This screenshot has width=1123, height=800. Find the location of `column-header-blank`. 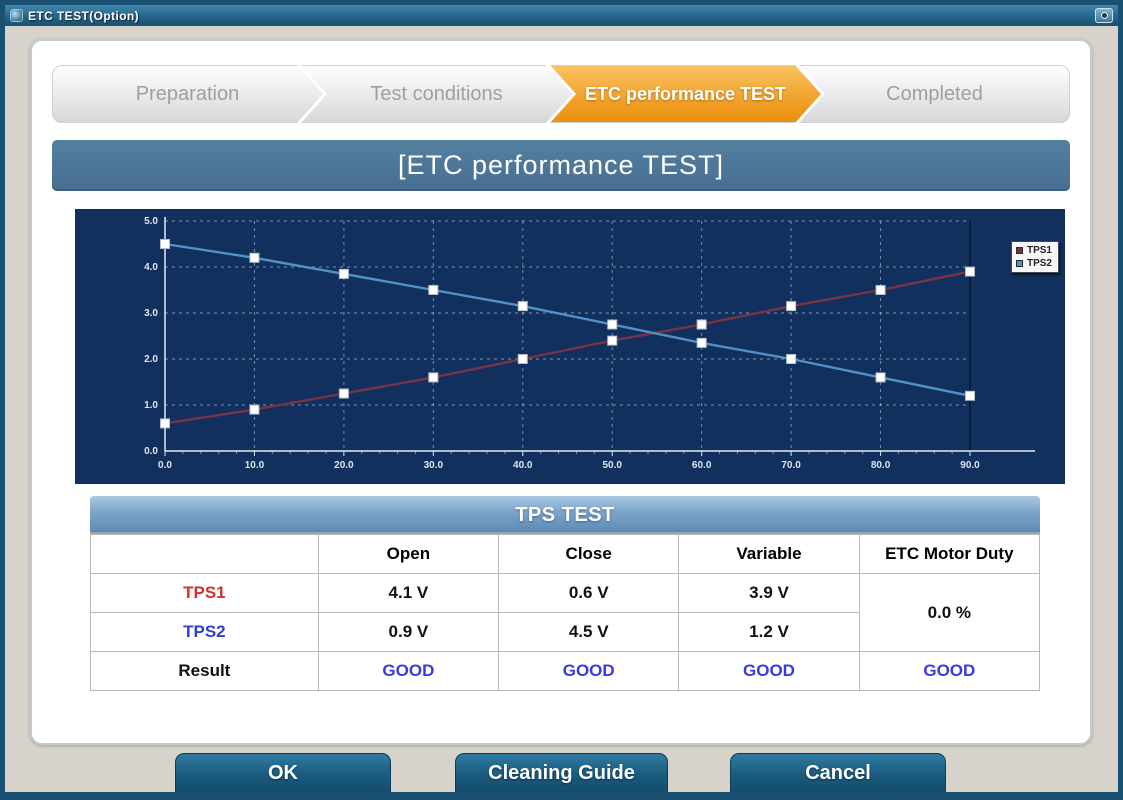

column-header-blank is located at coordinates (204, 554).